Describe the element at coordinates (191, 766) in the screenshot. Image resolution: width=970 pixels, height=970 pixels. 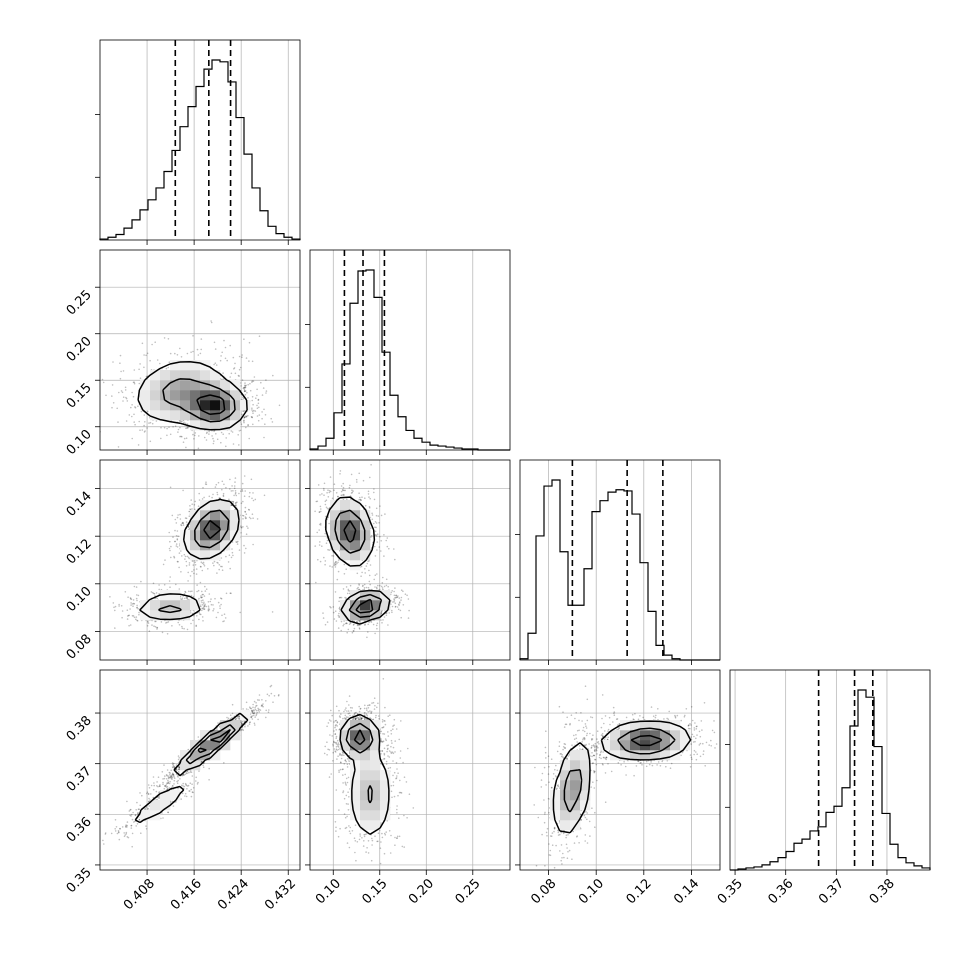
I see `joint-content` at that location.